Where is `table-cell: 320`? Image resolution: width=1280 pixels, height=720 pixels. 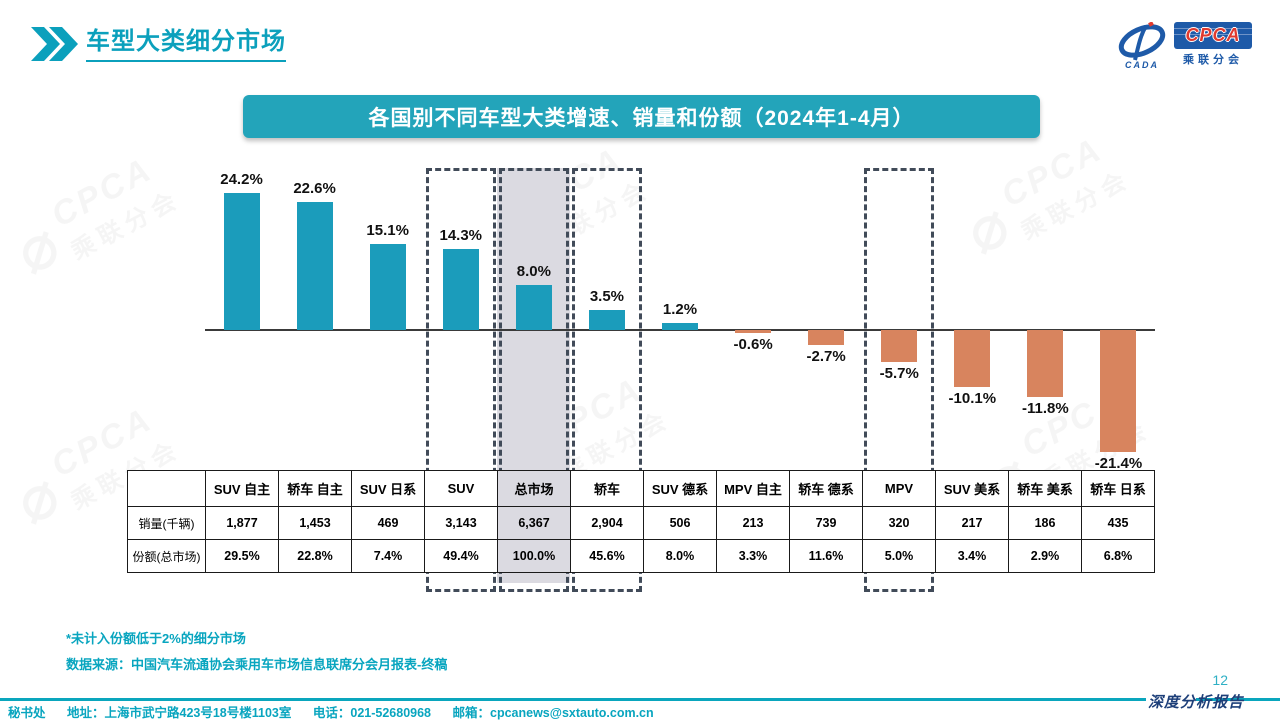 table-cell: 320 is located at coordinates (899, 523).